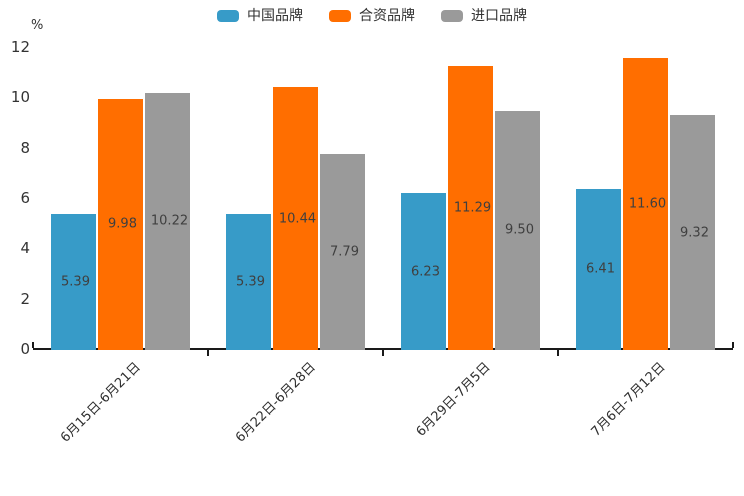 The image size is (744, 496). Describe the element at coordinates (25, 298) in the screenshot. I see `y-axis-tick-label: 2` at that location.